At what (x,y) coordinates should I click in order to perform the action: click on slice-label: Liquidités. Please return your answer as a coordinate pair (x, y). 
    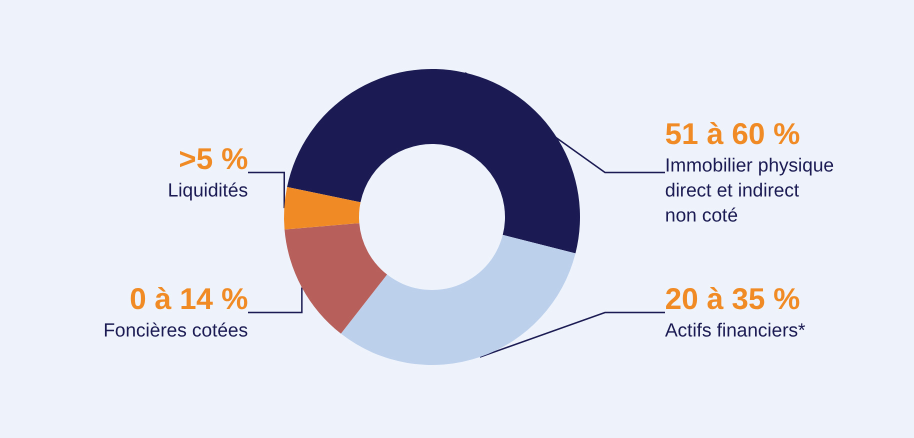
    Looking at the image, I should click on (208, 191).